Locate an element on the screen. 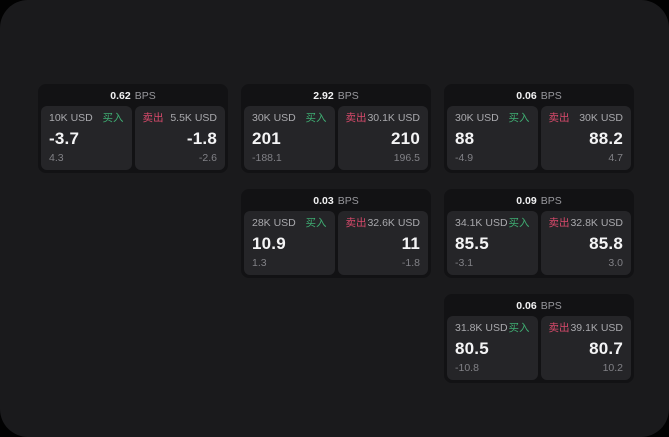 This screenshot has width=669, height=437. buy-delta: -188.1 is located at coordinates (267, 157).